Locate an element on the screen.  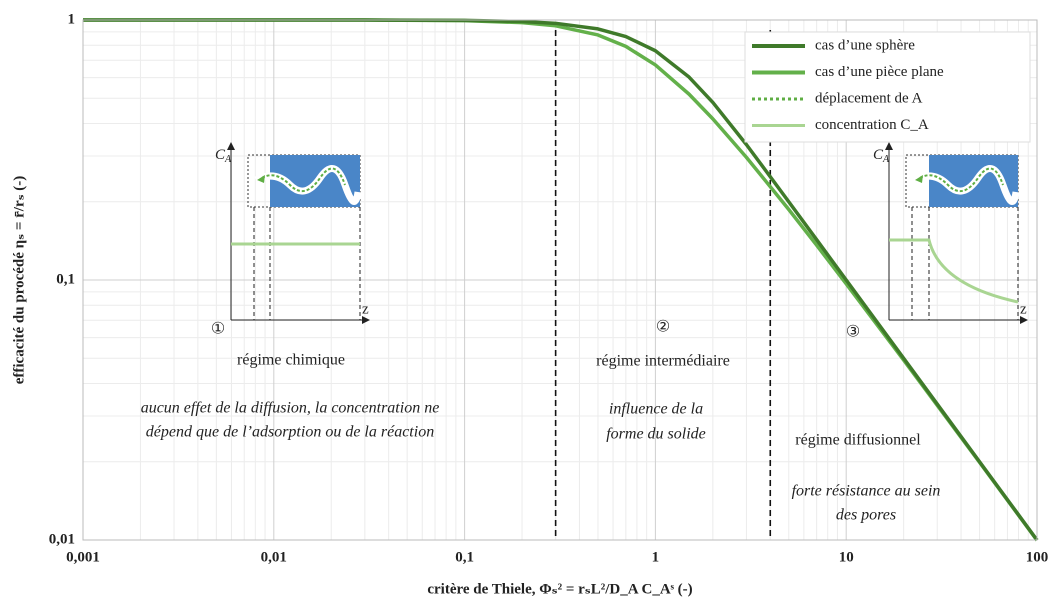
y-tick-label: 0,01 is located at coordinates (62, 539).